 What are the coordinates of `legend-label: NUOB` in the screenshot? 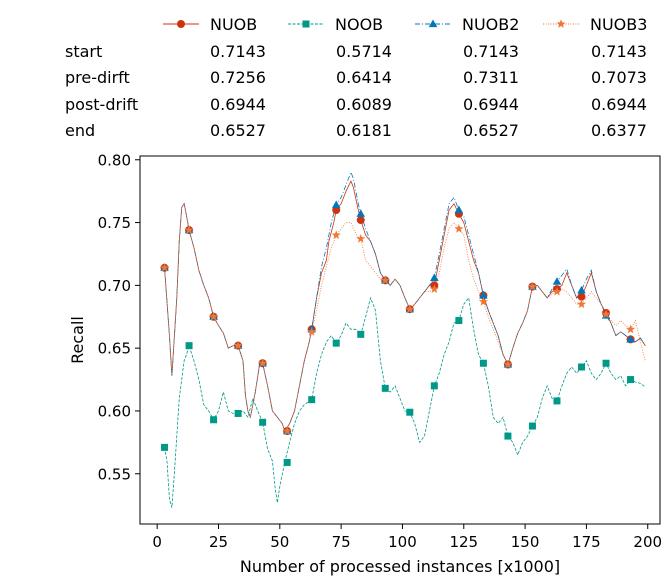 It's located at (233, 24).